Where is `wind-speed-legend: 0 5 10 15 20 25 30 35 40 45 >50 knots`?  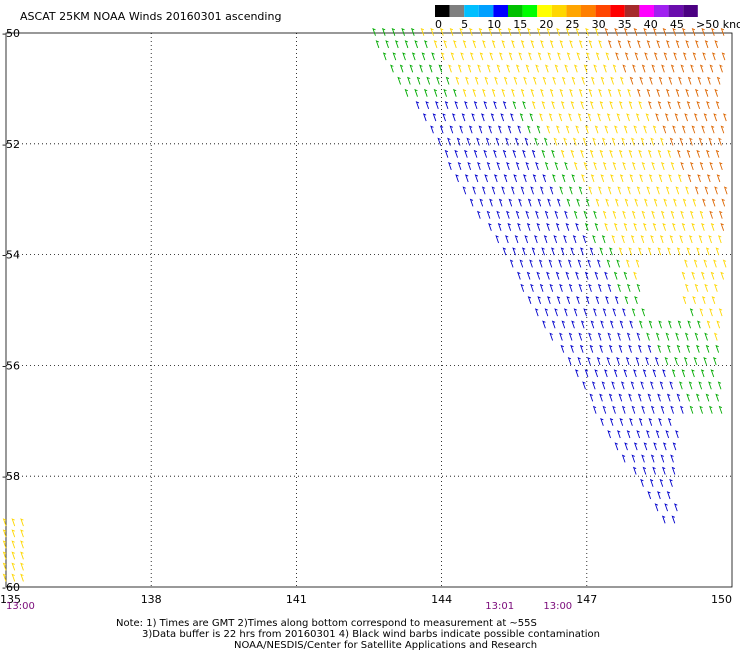
wind-speed-legend: 0 5 10 15 20 25 30 35 40 45 >50 knots is located at coordinates (587, 18).